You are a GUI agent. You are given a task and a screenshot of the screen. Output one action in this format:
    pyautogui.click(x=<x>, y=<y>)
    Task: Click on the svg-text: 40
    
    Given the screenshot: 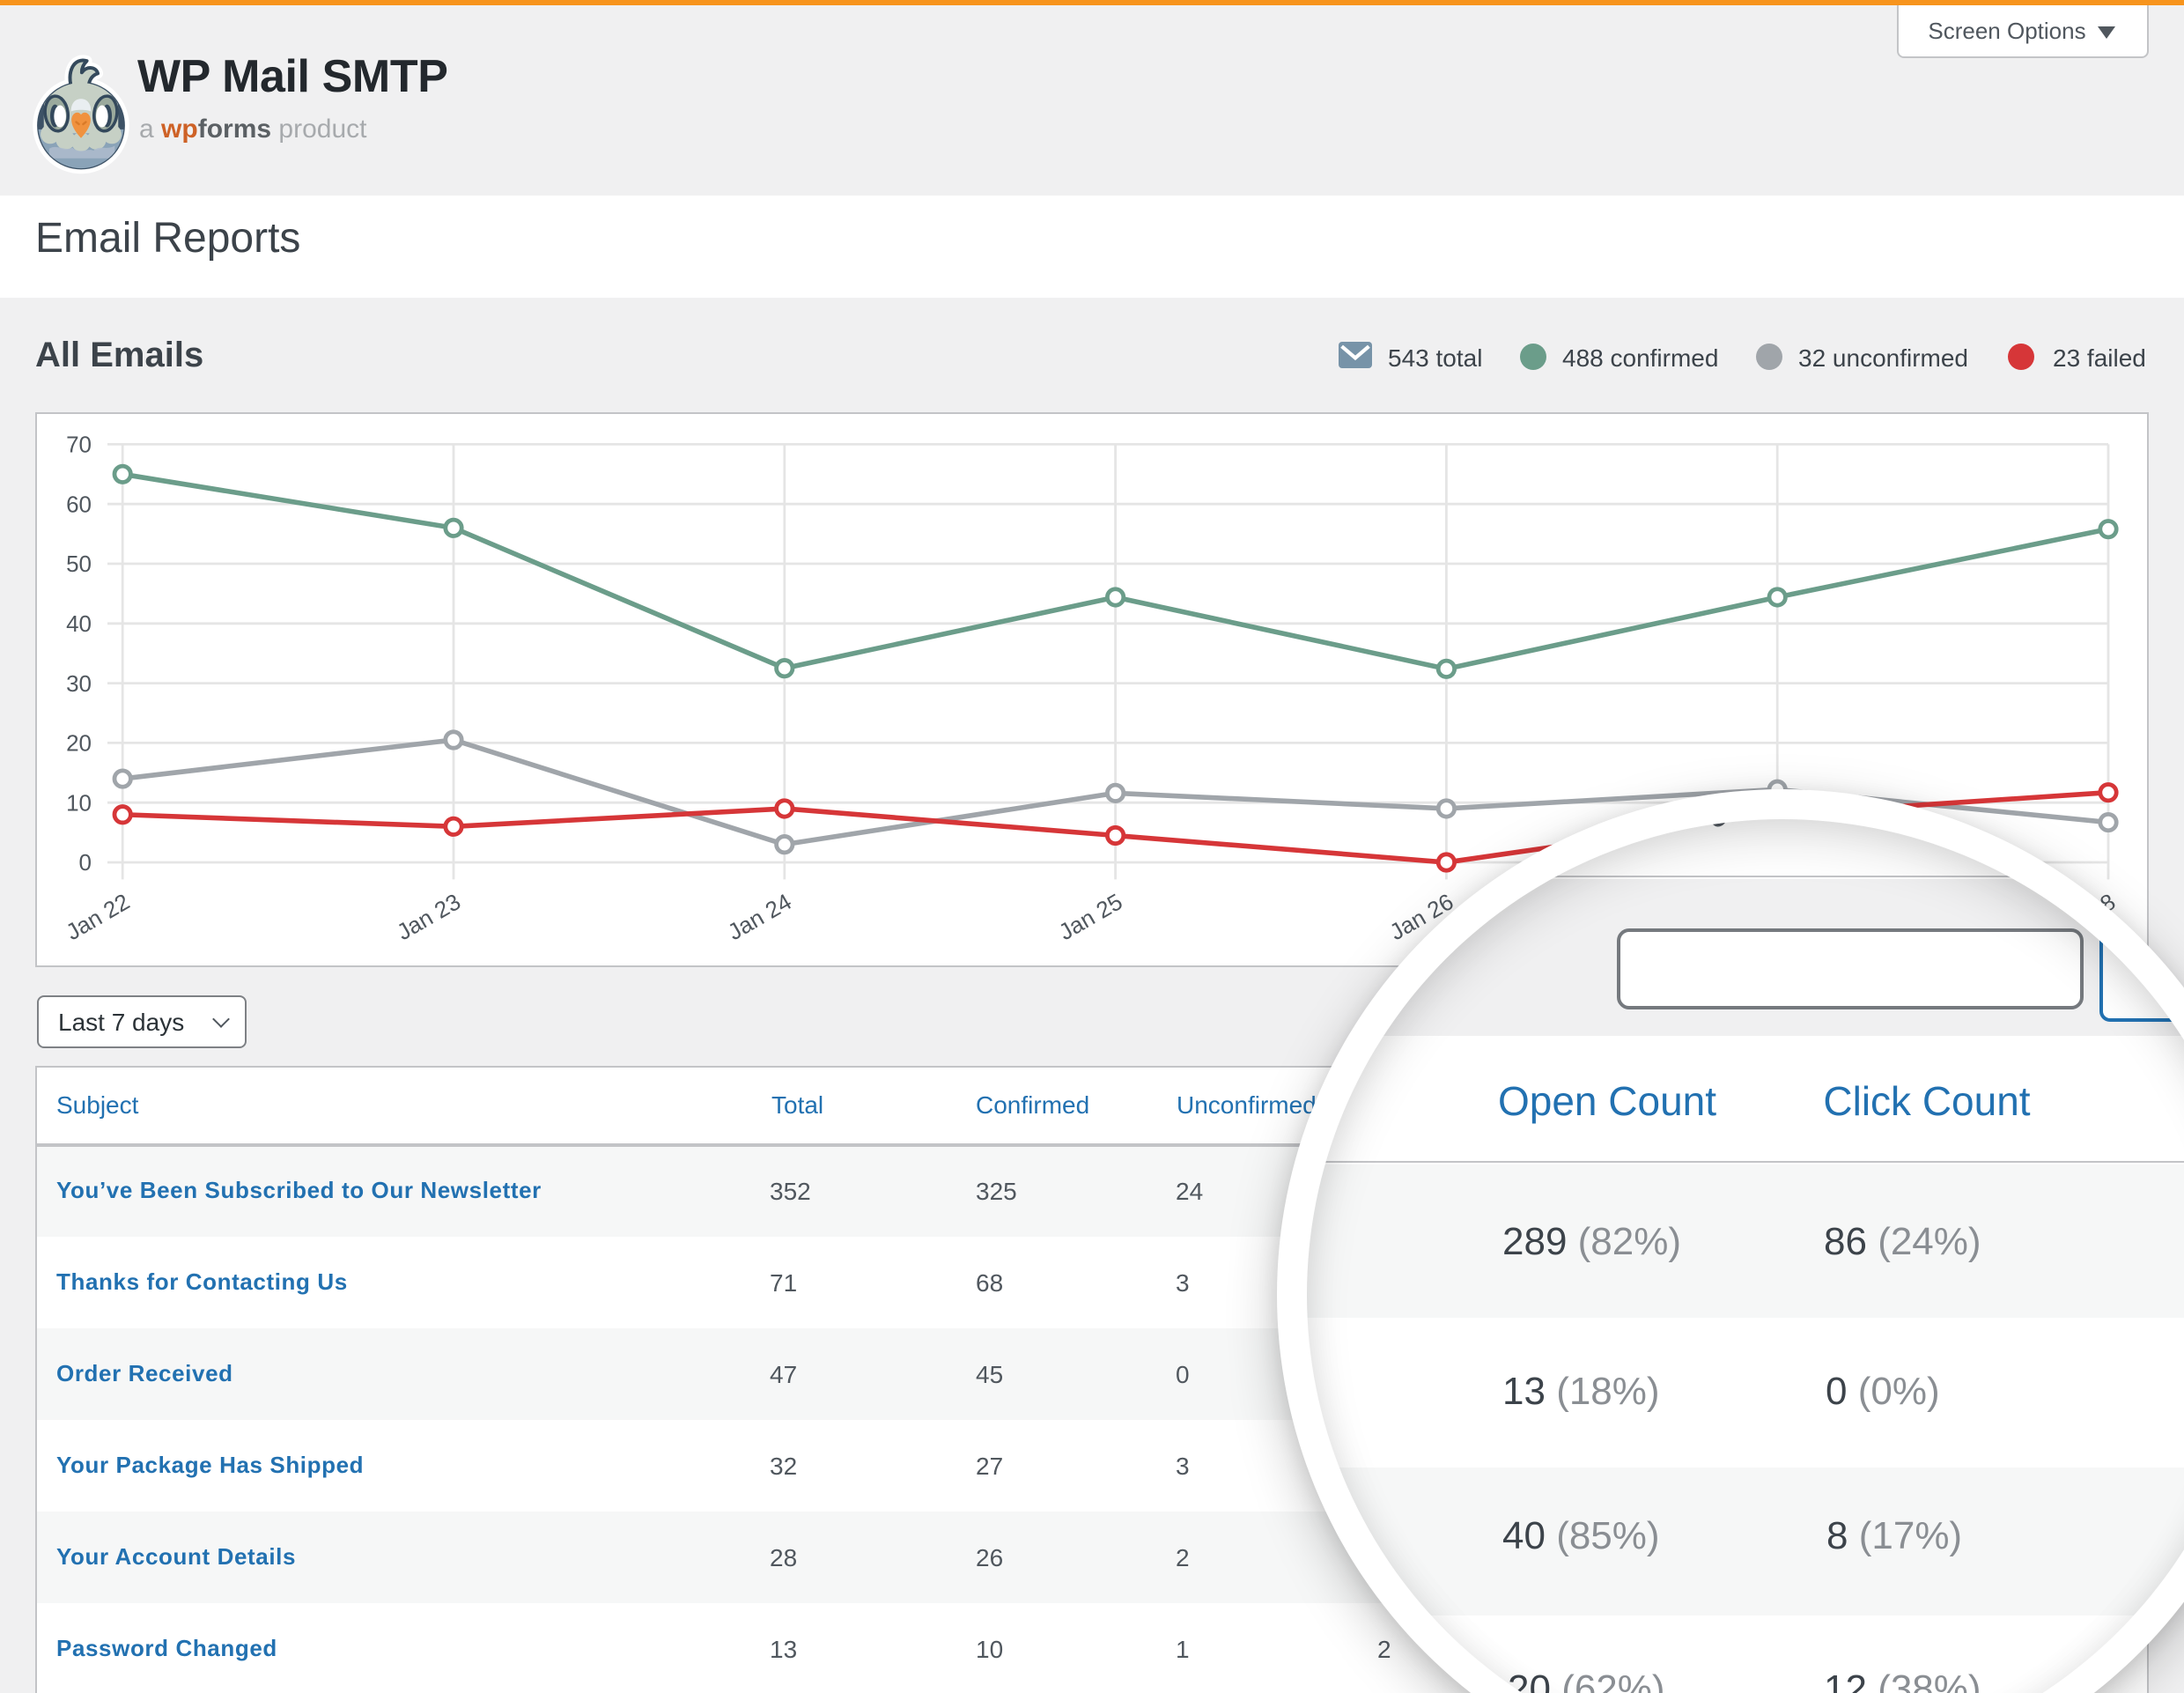 What is the action you would take?
    pyautogui.click(x=79, y=623)
    